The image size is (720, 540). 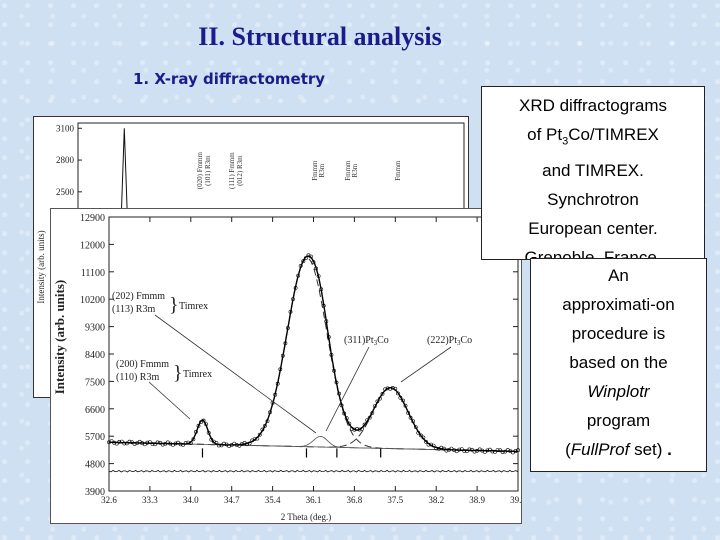 I want to click on front-x-tick-label: 36.8, so click(x=355, y=500).